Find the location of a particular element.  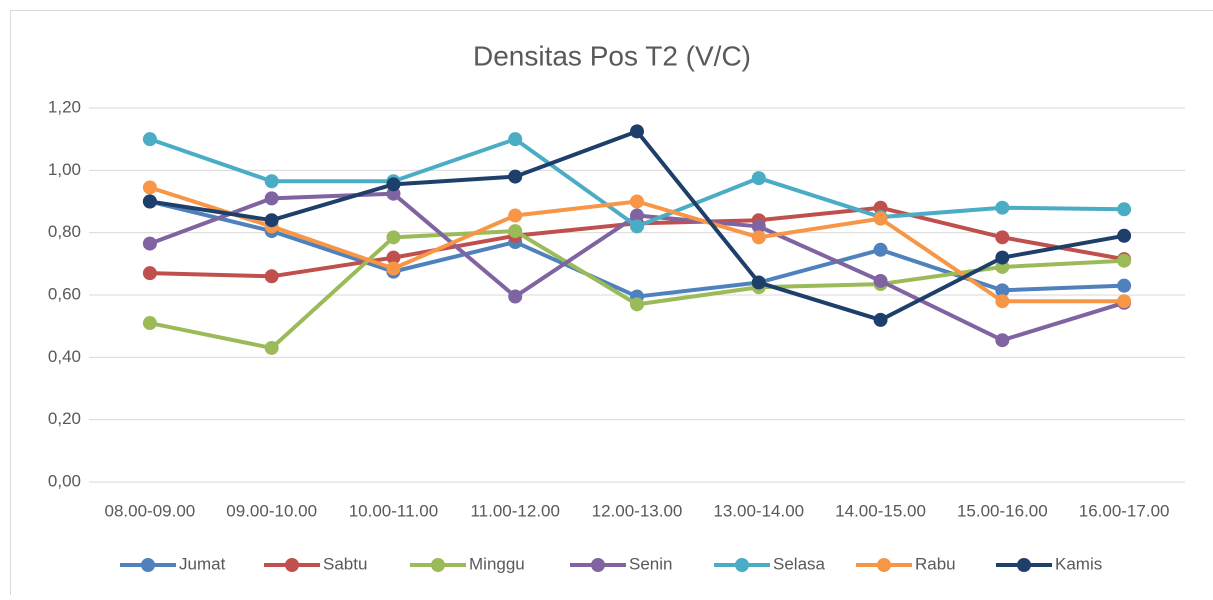

x-tick-label: 12.00-13.00 is located at coordinates (637, 510).